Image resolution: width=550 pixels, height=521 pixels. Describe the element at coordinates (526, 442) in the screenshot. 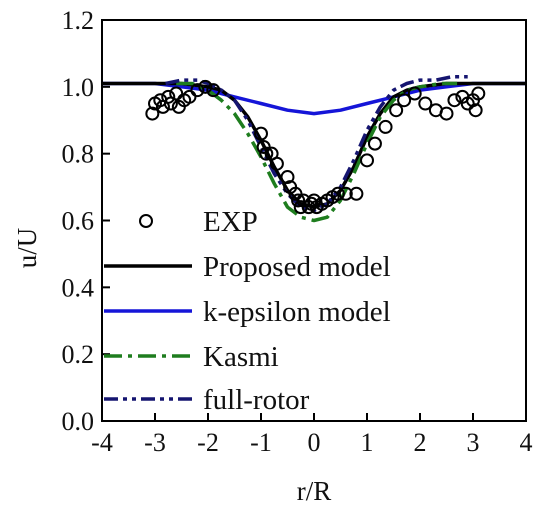

I see `x-tick-label: 4` at that location.